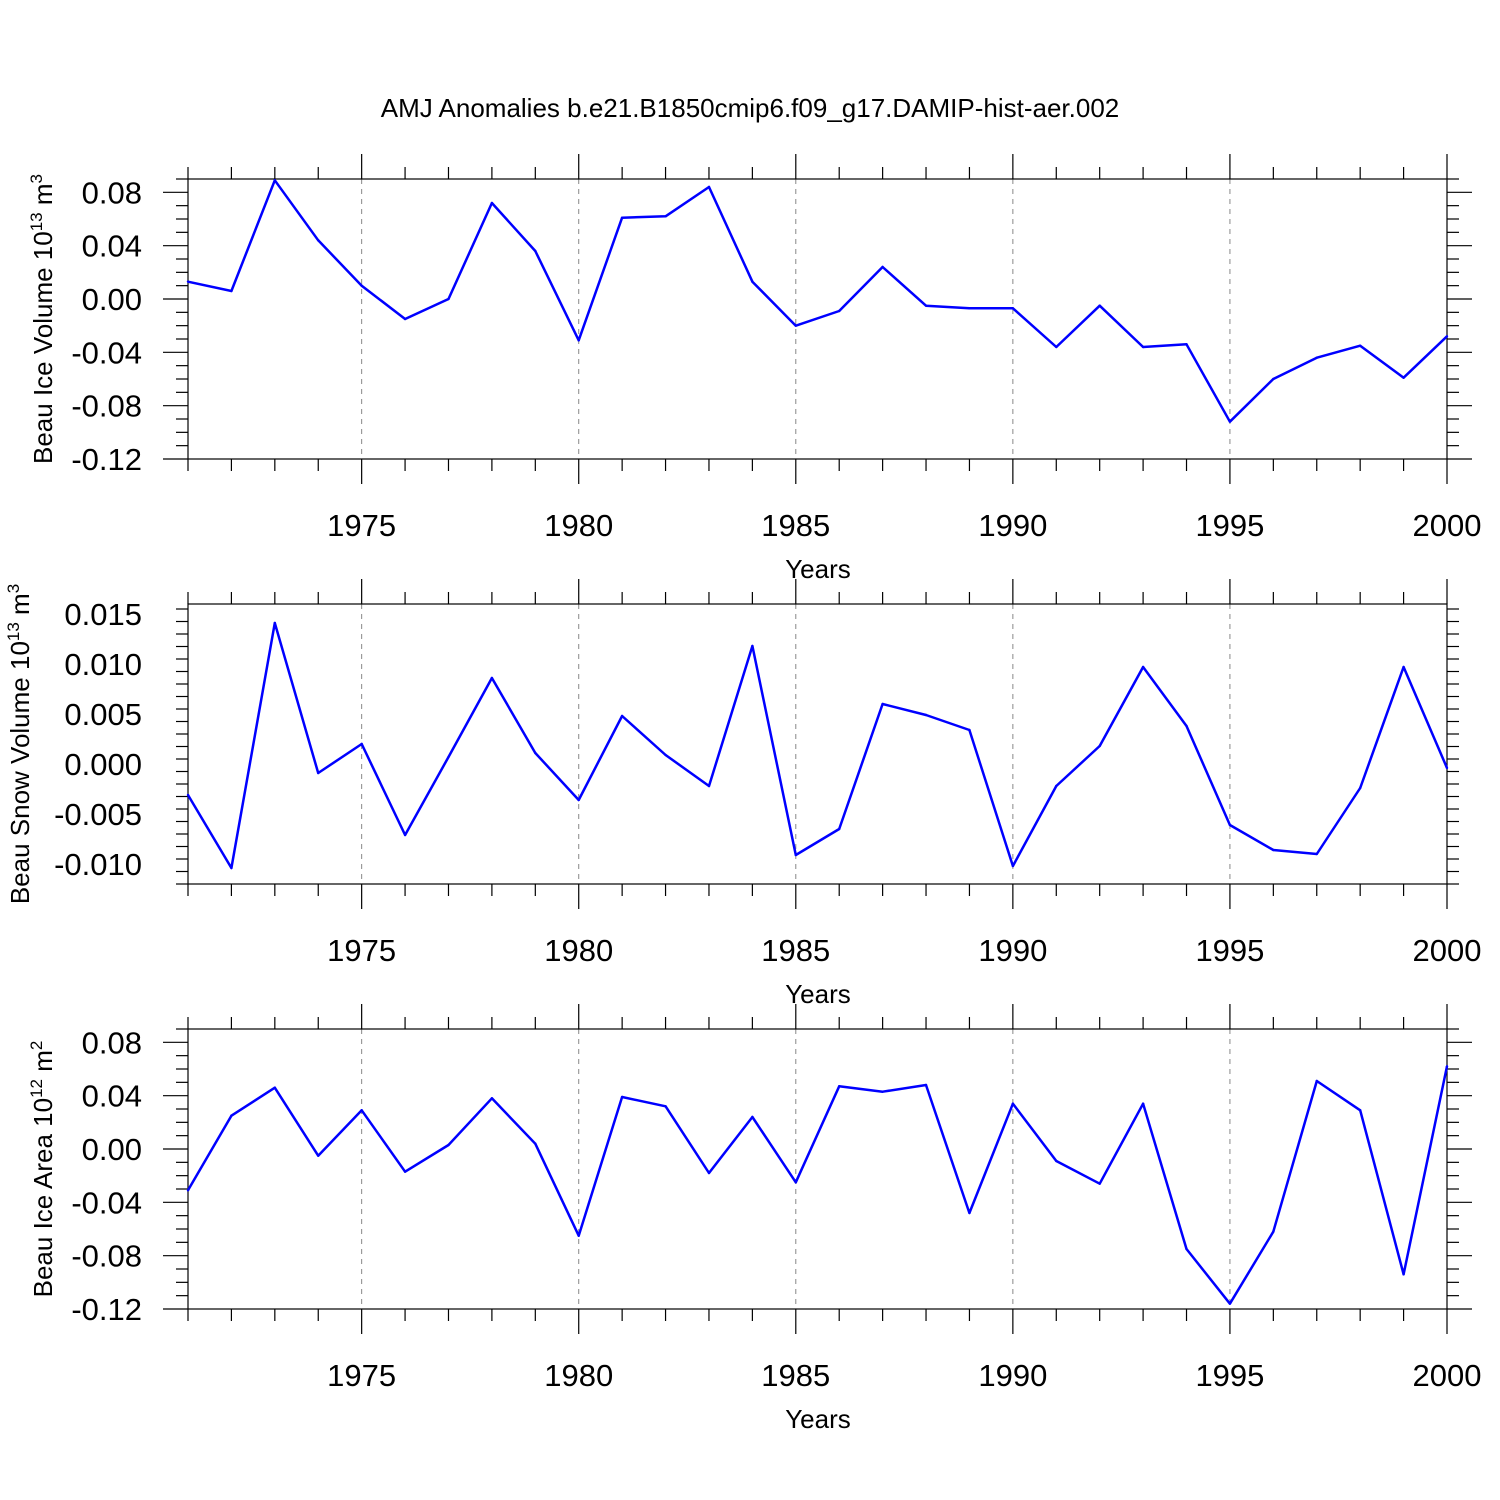 The height and width of the screenshot is (1500, 1500). I want to click on y-tick-label: 0.010, so click(103, 664).